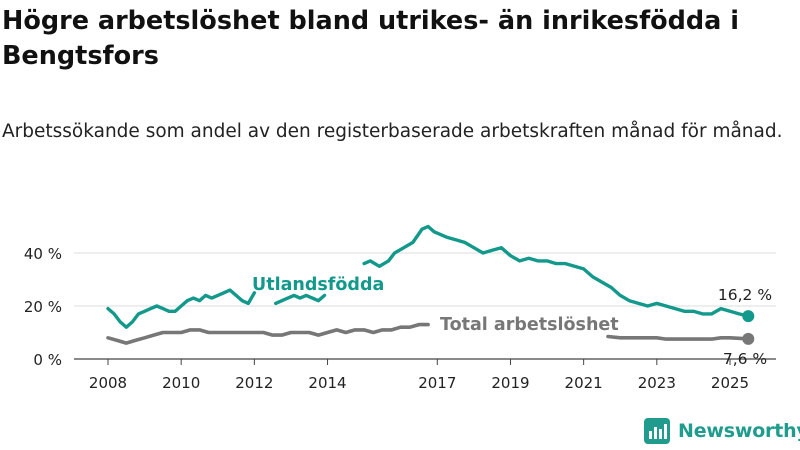 The image size is (800, 450). What do you see at coordinates (510, 383) in the screenshot?
I see `x-tick-label: 2019` at bounding box center [510, 383].